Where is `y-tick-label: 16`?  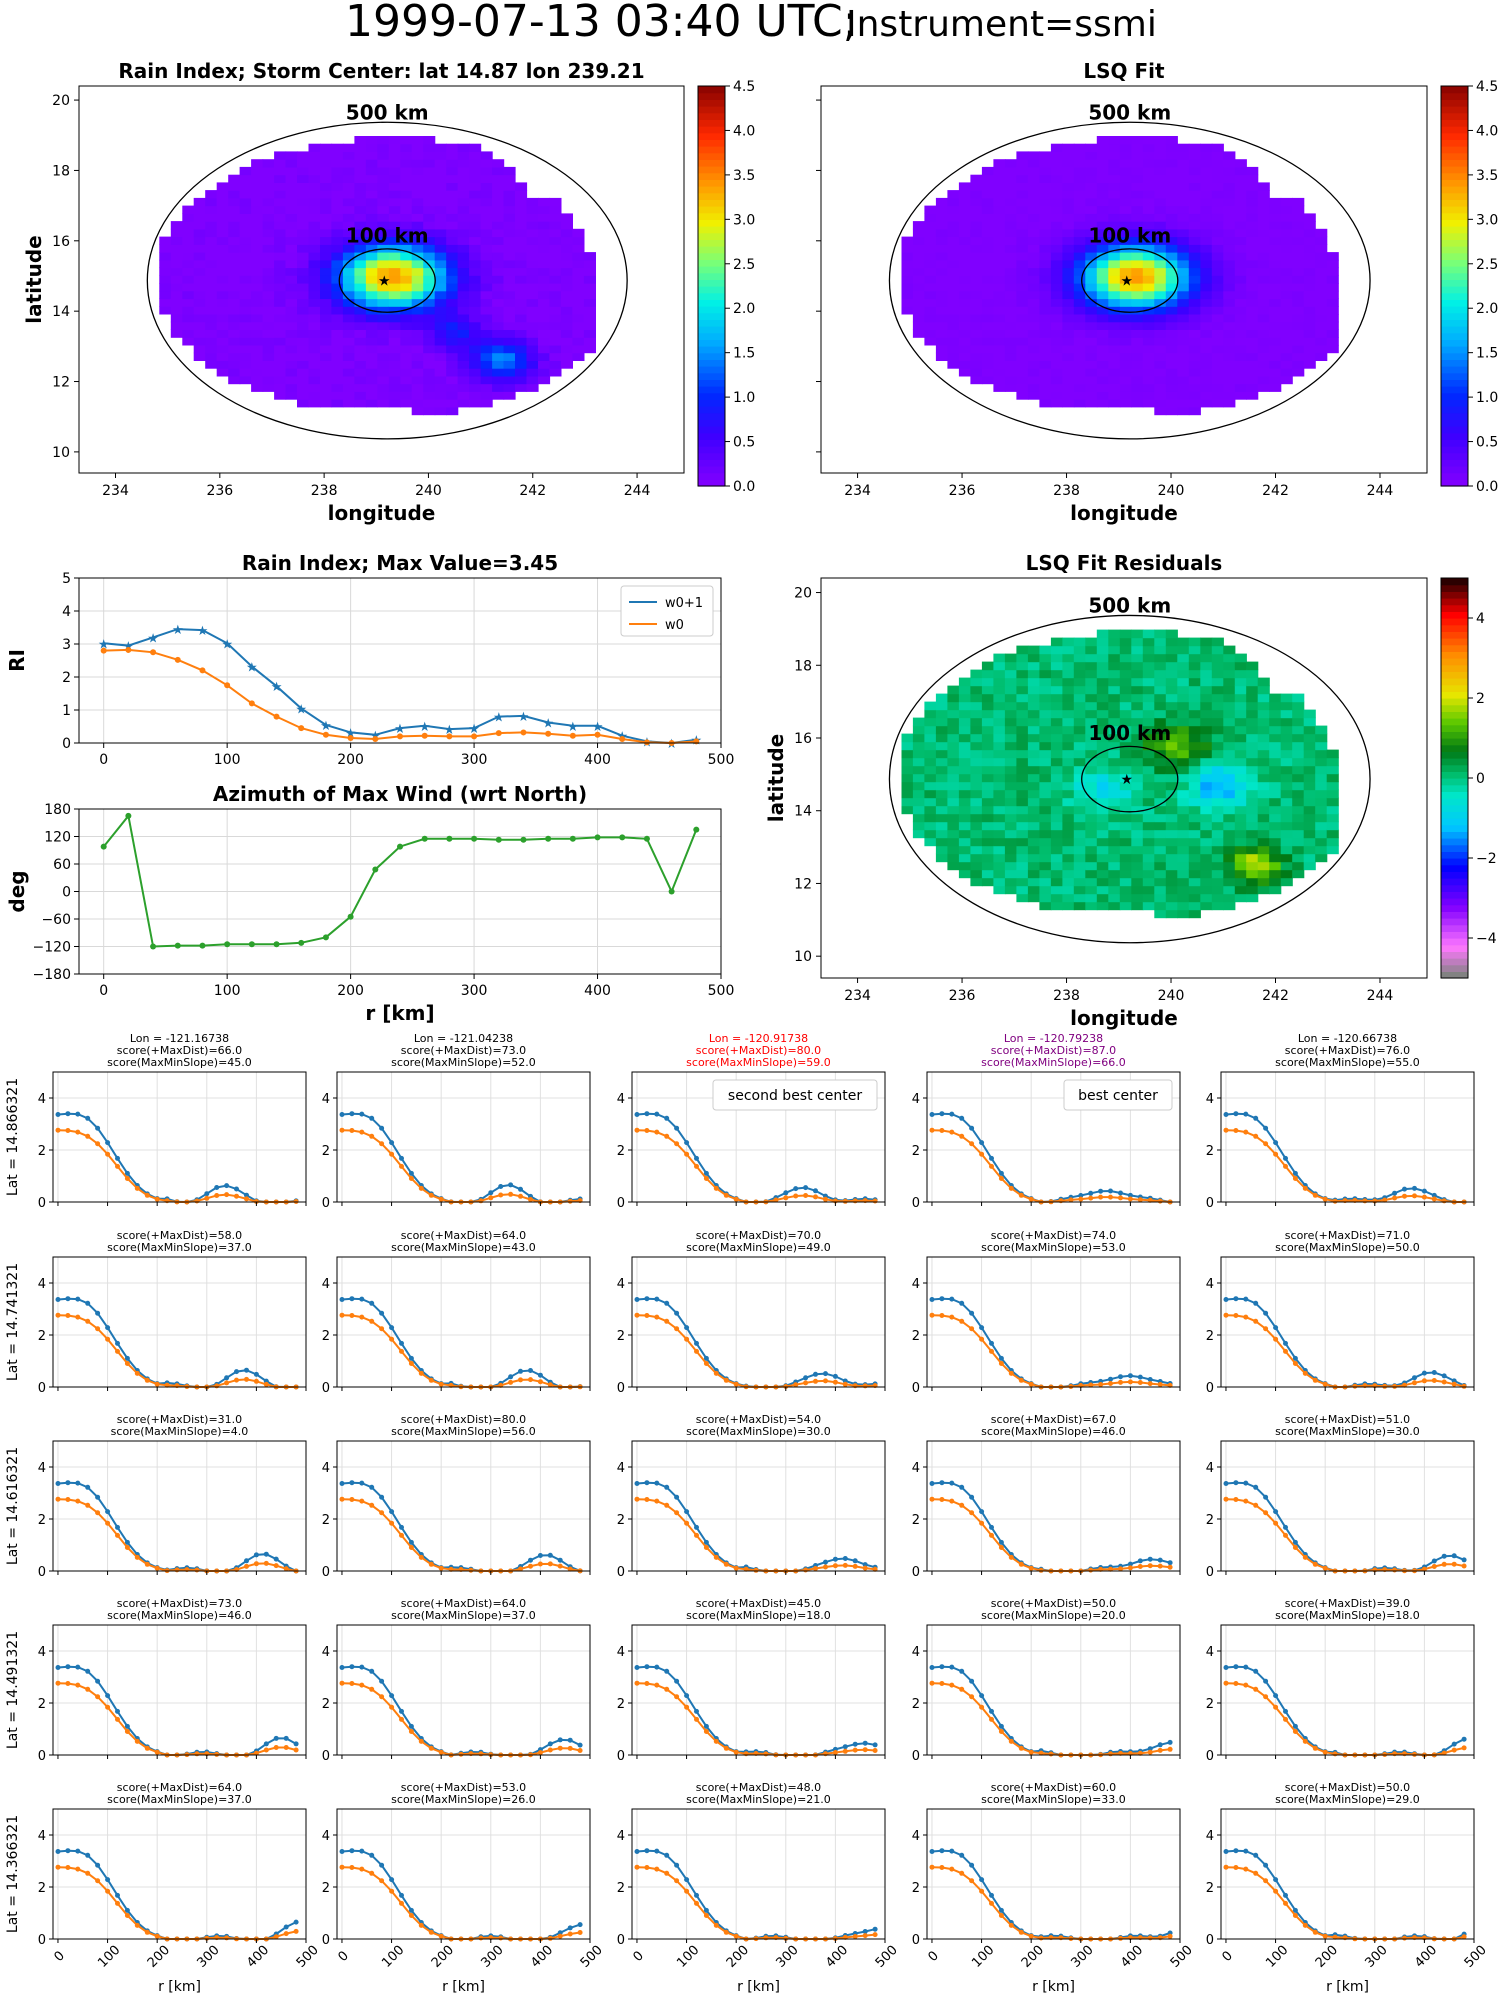
y-tick-label: 16 is located at coordinates (61, 242).